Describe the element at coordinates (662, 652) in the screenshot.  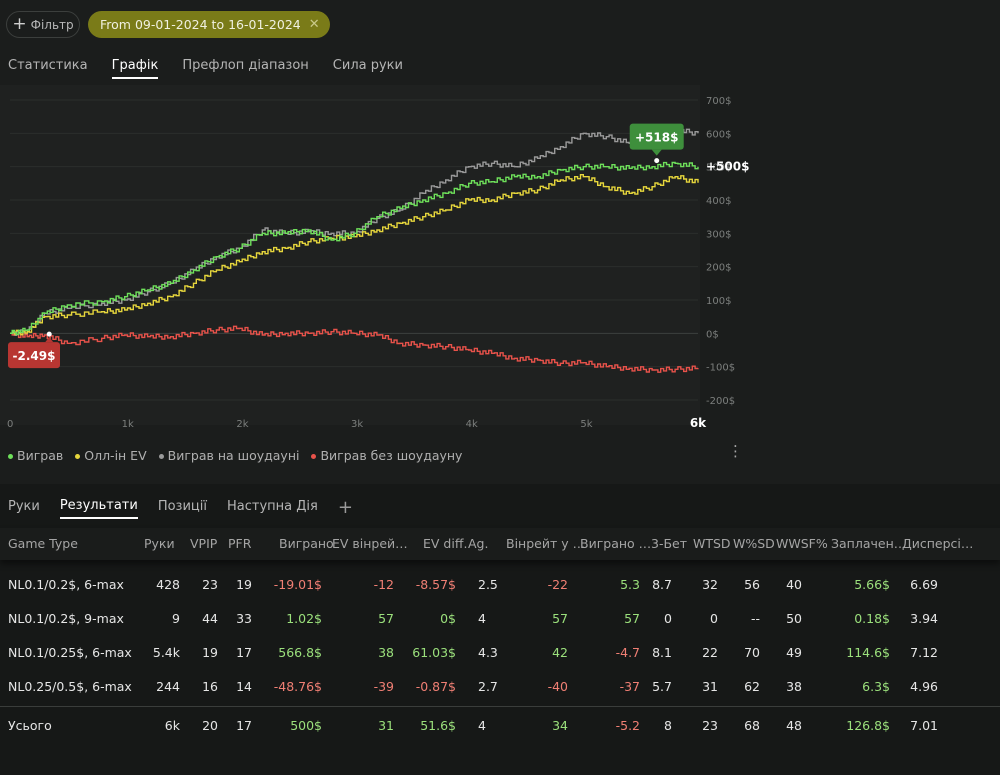
I see `cell-three-bet: 8.1` at that location.